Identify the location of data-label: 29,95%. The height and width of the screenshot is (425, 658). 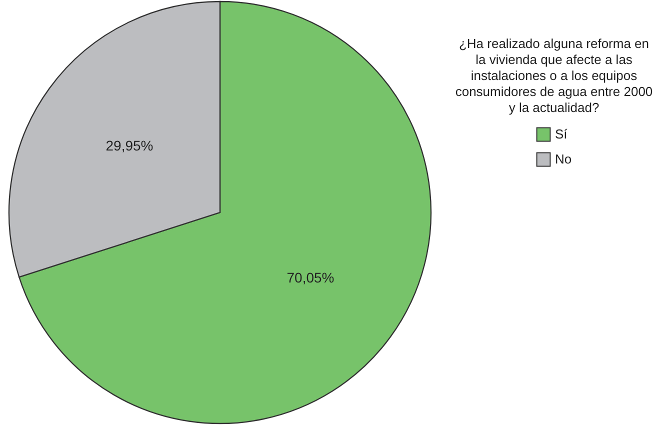
(130, 146).